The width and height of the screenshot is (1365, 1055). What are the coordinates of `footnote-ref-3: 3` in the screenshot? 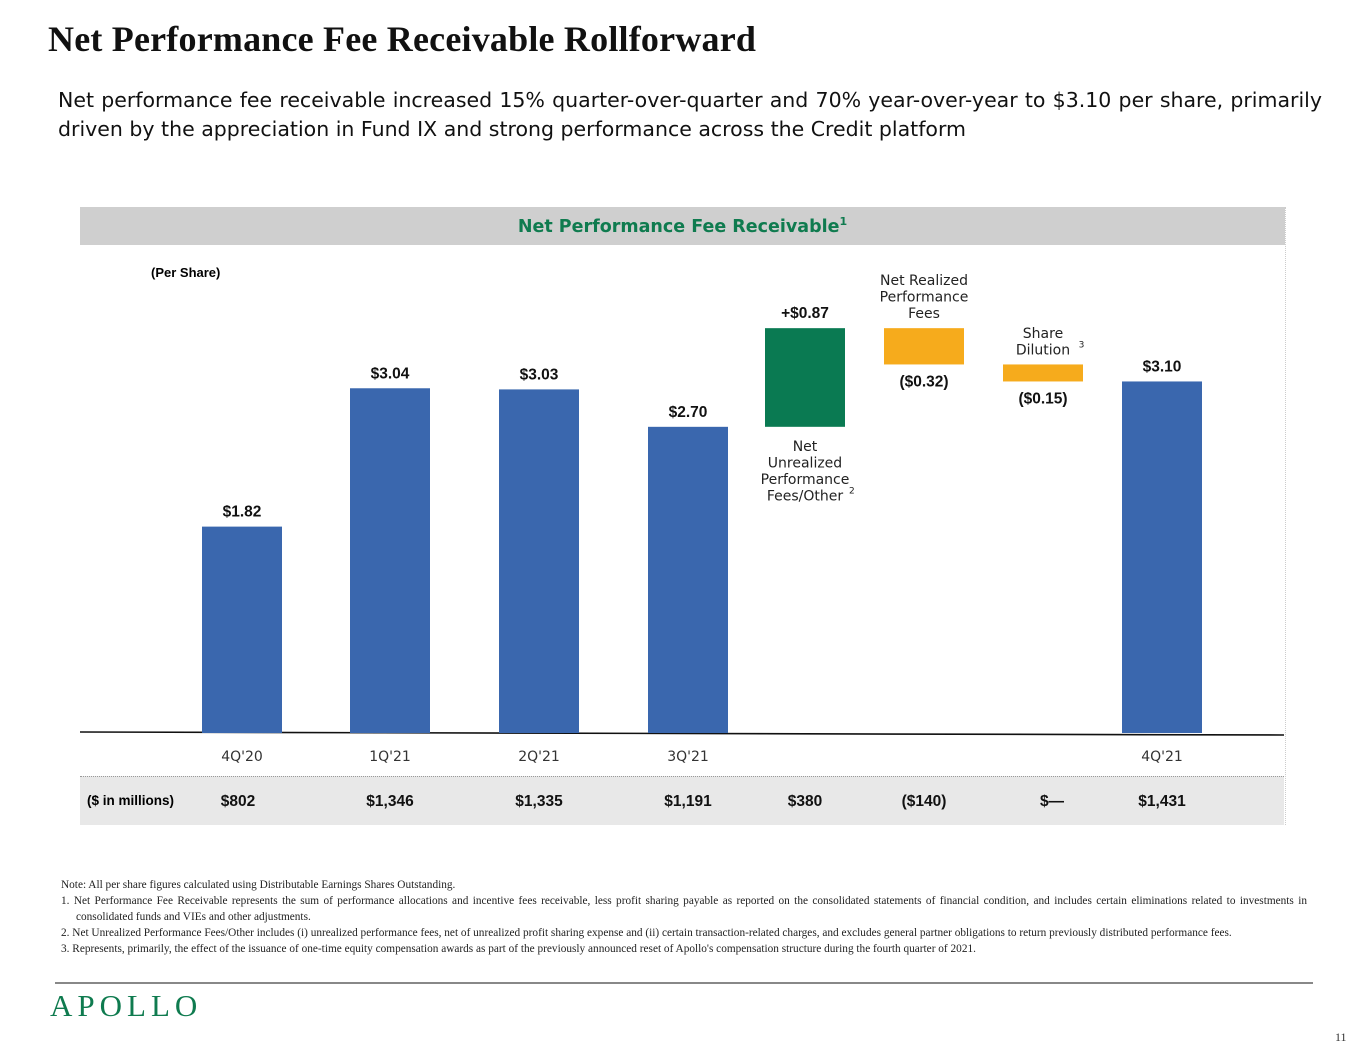 It's located at (1082, 345).